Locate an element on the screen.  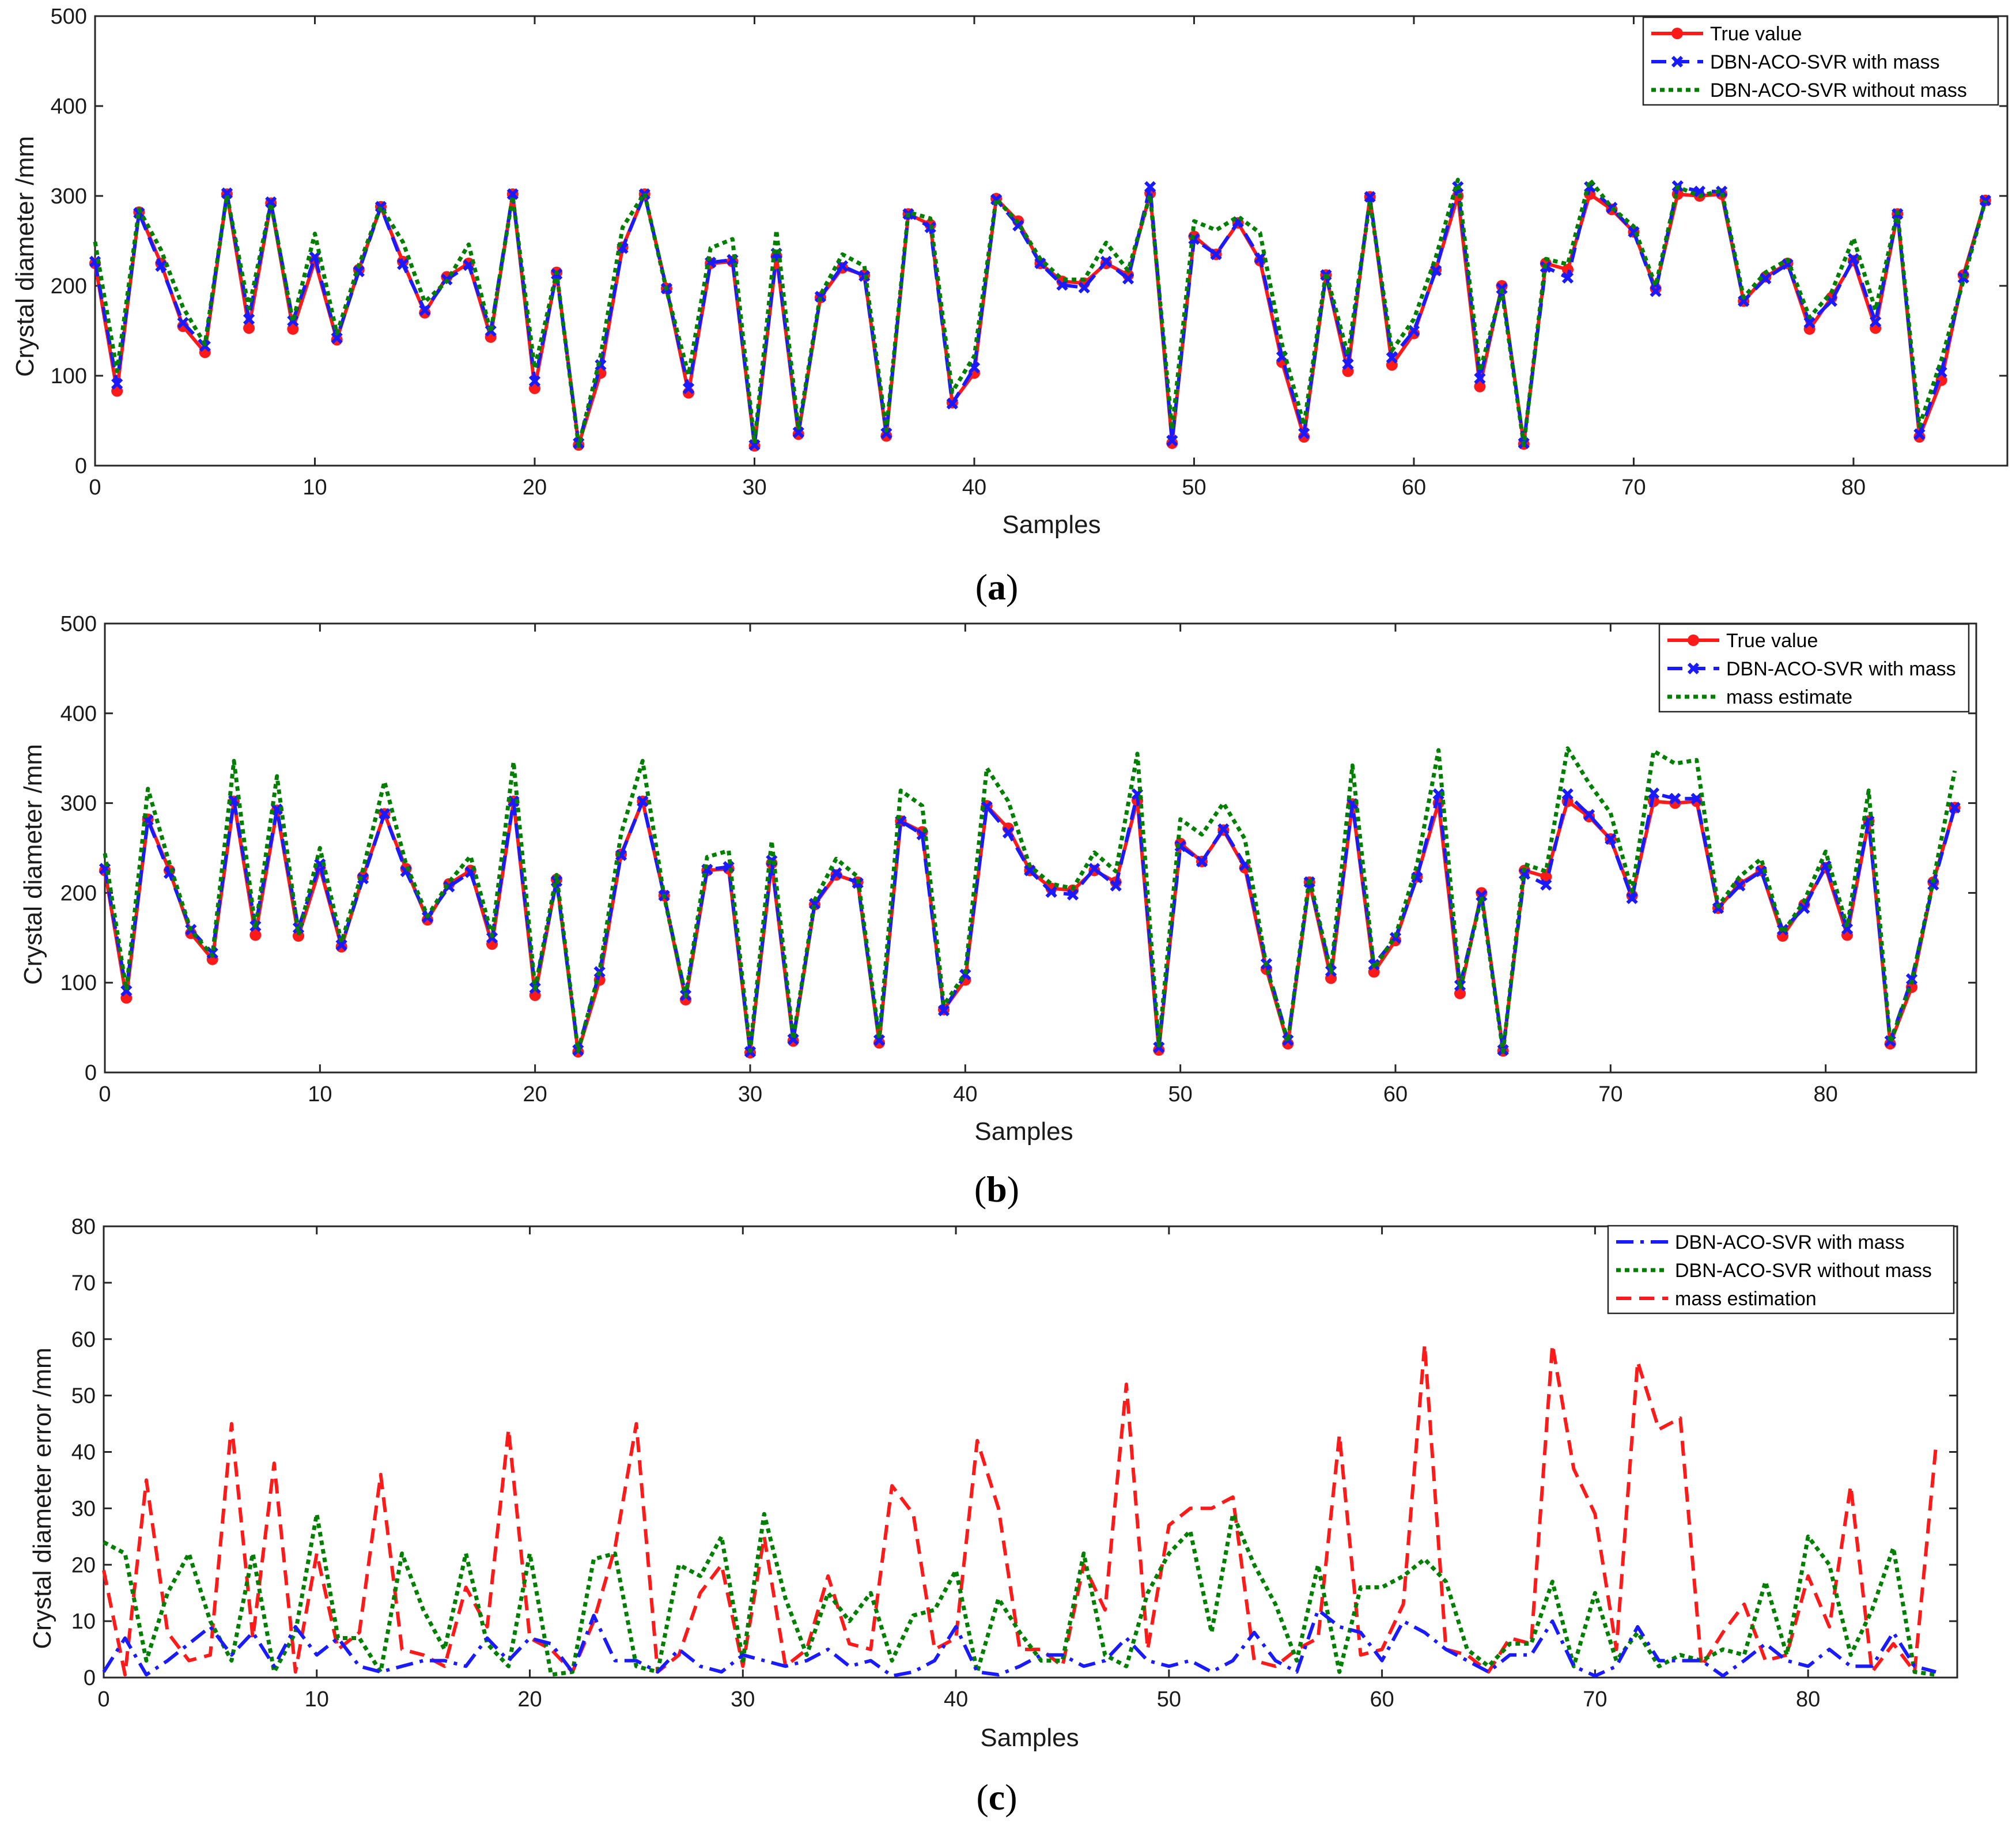
panel-b-caption: (b) is located at coordinates (996, 1189).